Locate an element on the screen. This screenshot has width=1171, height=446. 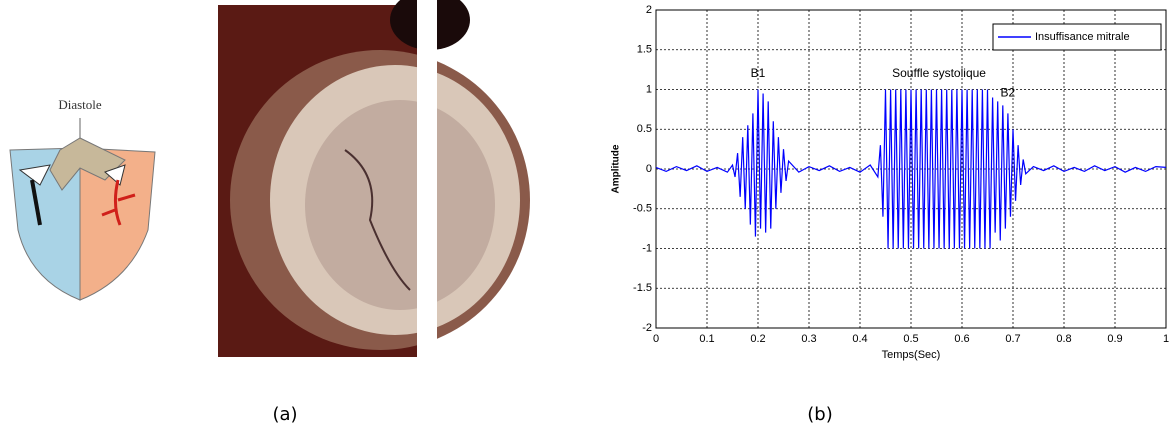
x-tick-label: 0.2 is located at coordinates (757, 339).